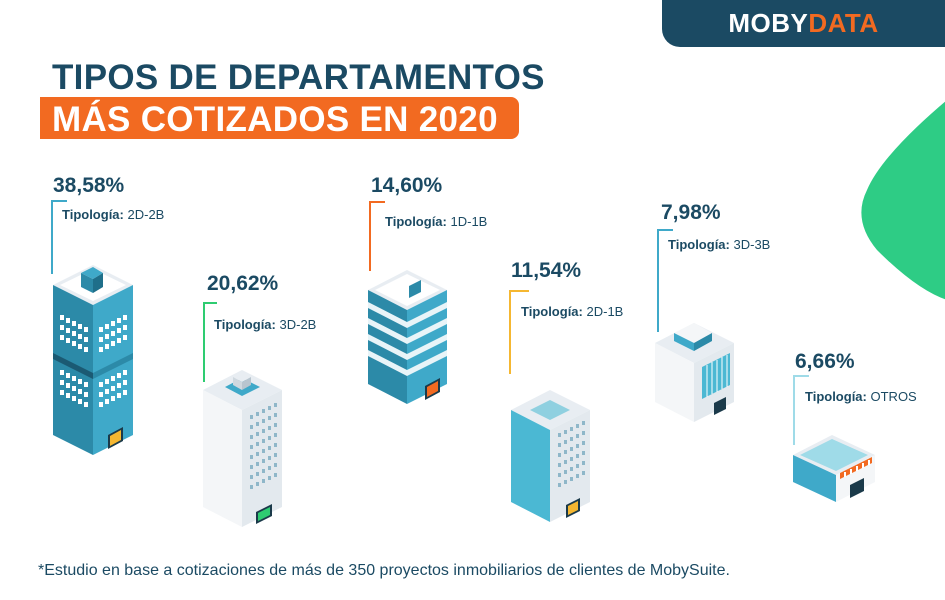 This screenshot has width=945, height=600. I want to click on building-icon-striped, so click(407, 337).